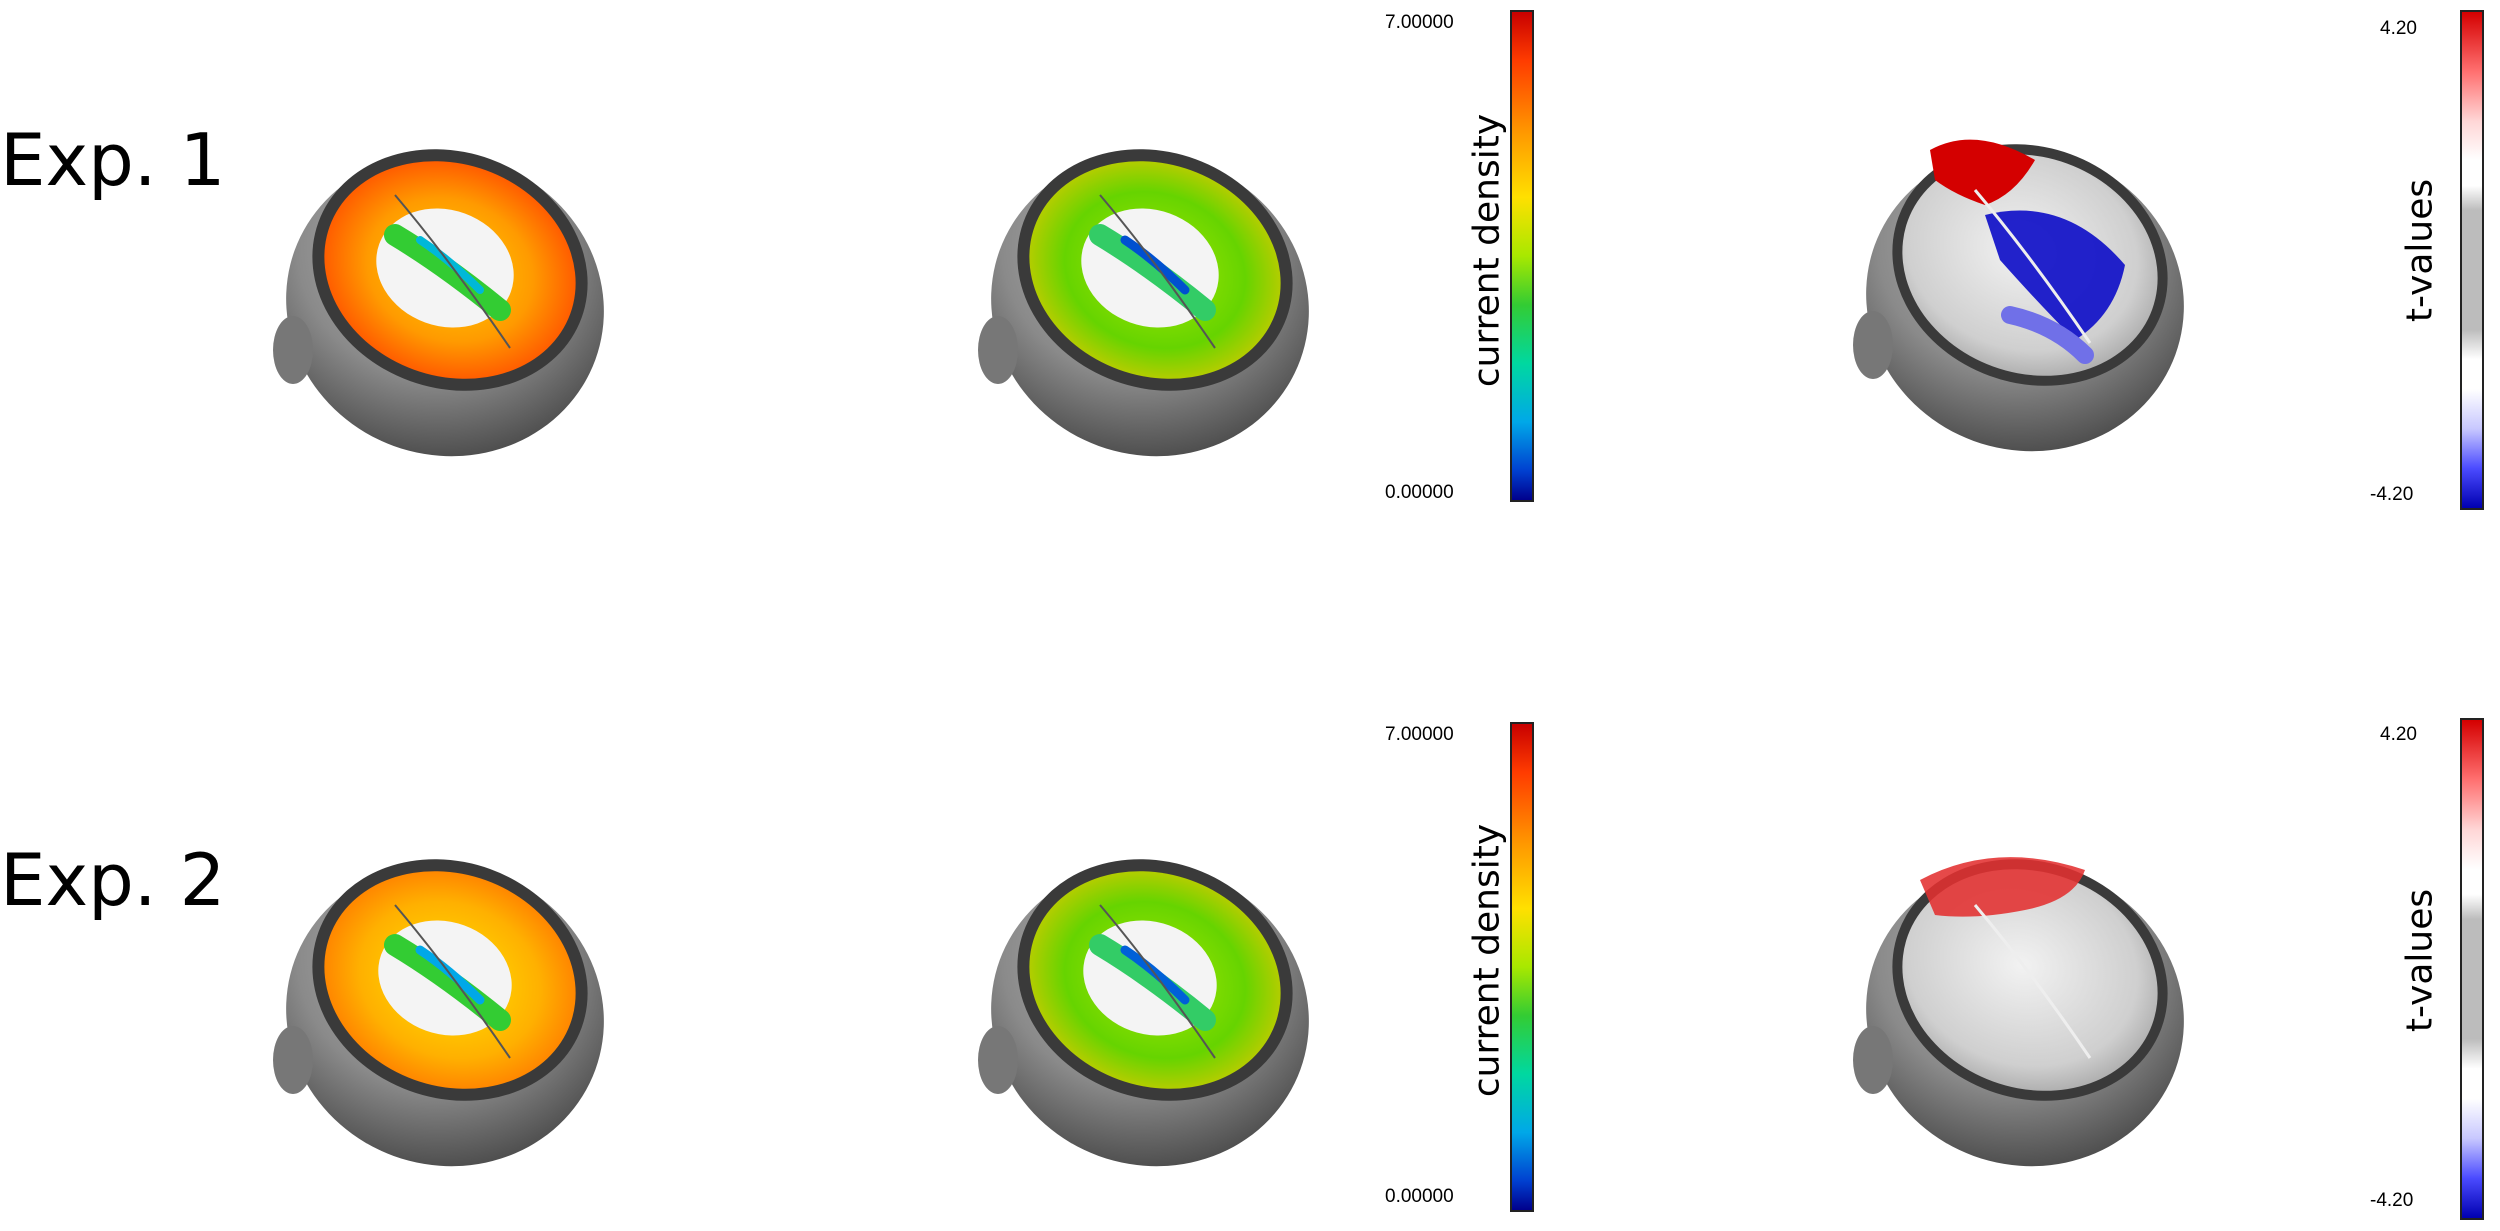  Describe the element at coordinates (1419, 734) in the screenshot. I see `density-max-label-exp2: 7.00000` at that location.